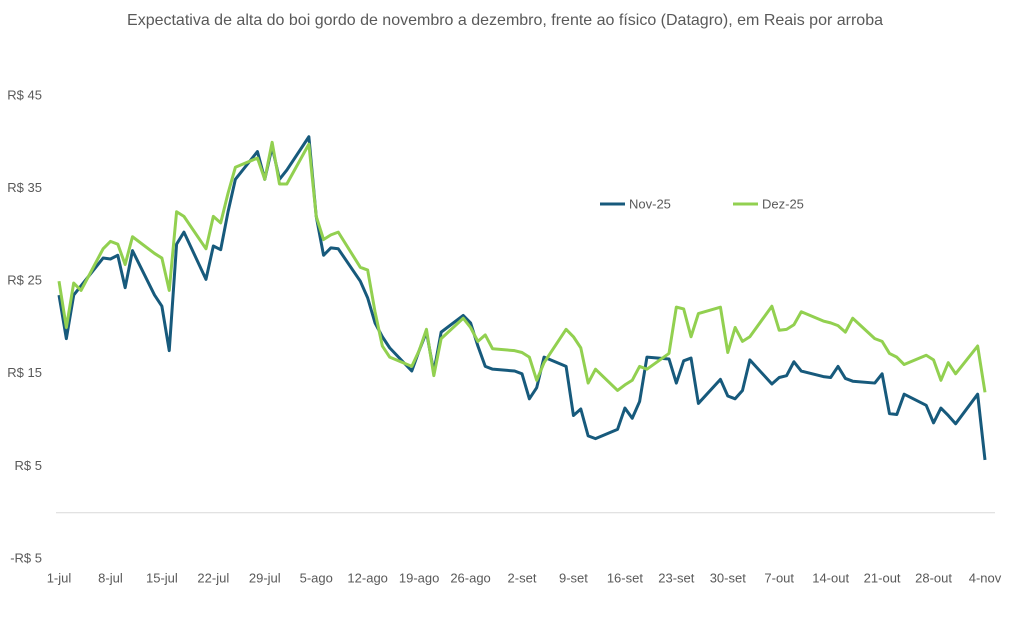 This screenshot has width=1011, height=629. Describe the element at coordinates (28, 465) in the screenshot. I see `y-tick-label: R$ 5` at that location.